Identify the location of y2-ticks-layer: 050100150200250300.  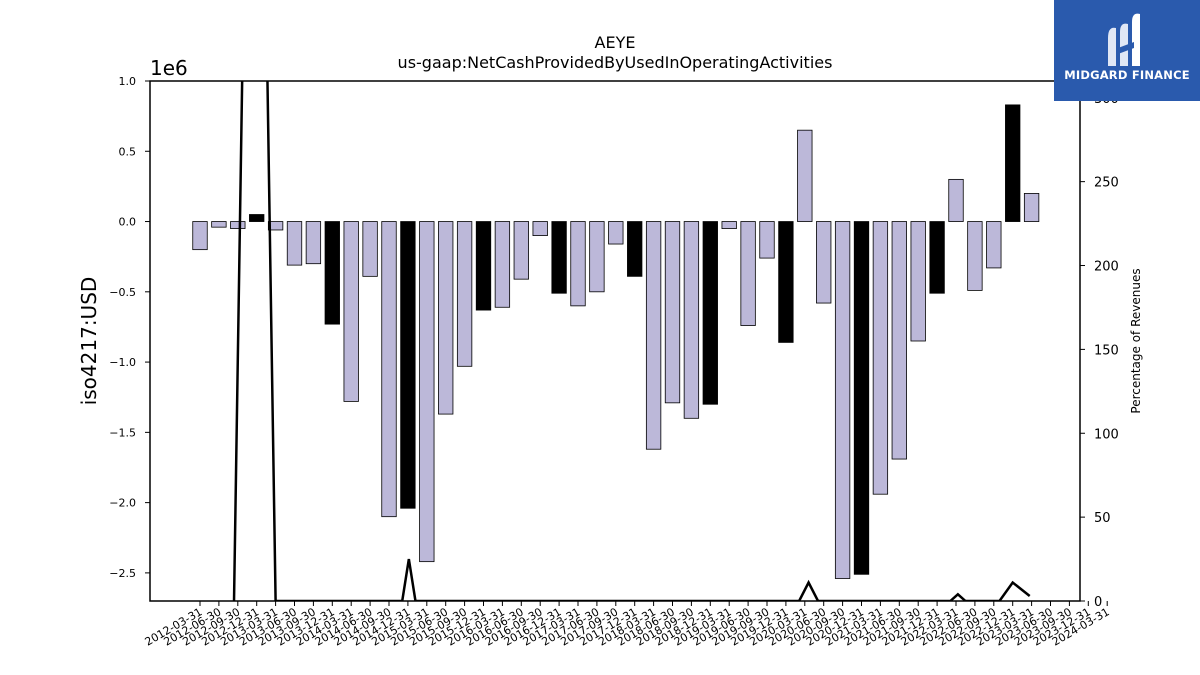
(1099, 351).